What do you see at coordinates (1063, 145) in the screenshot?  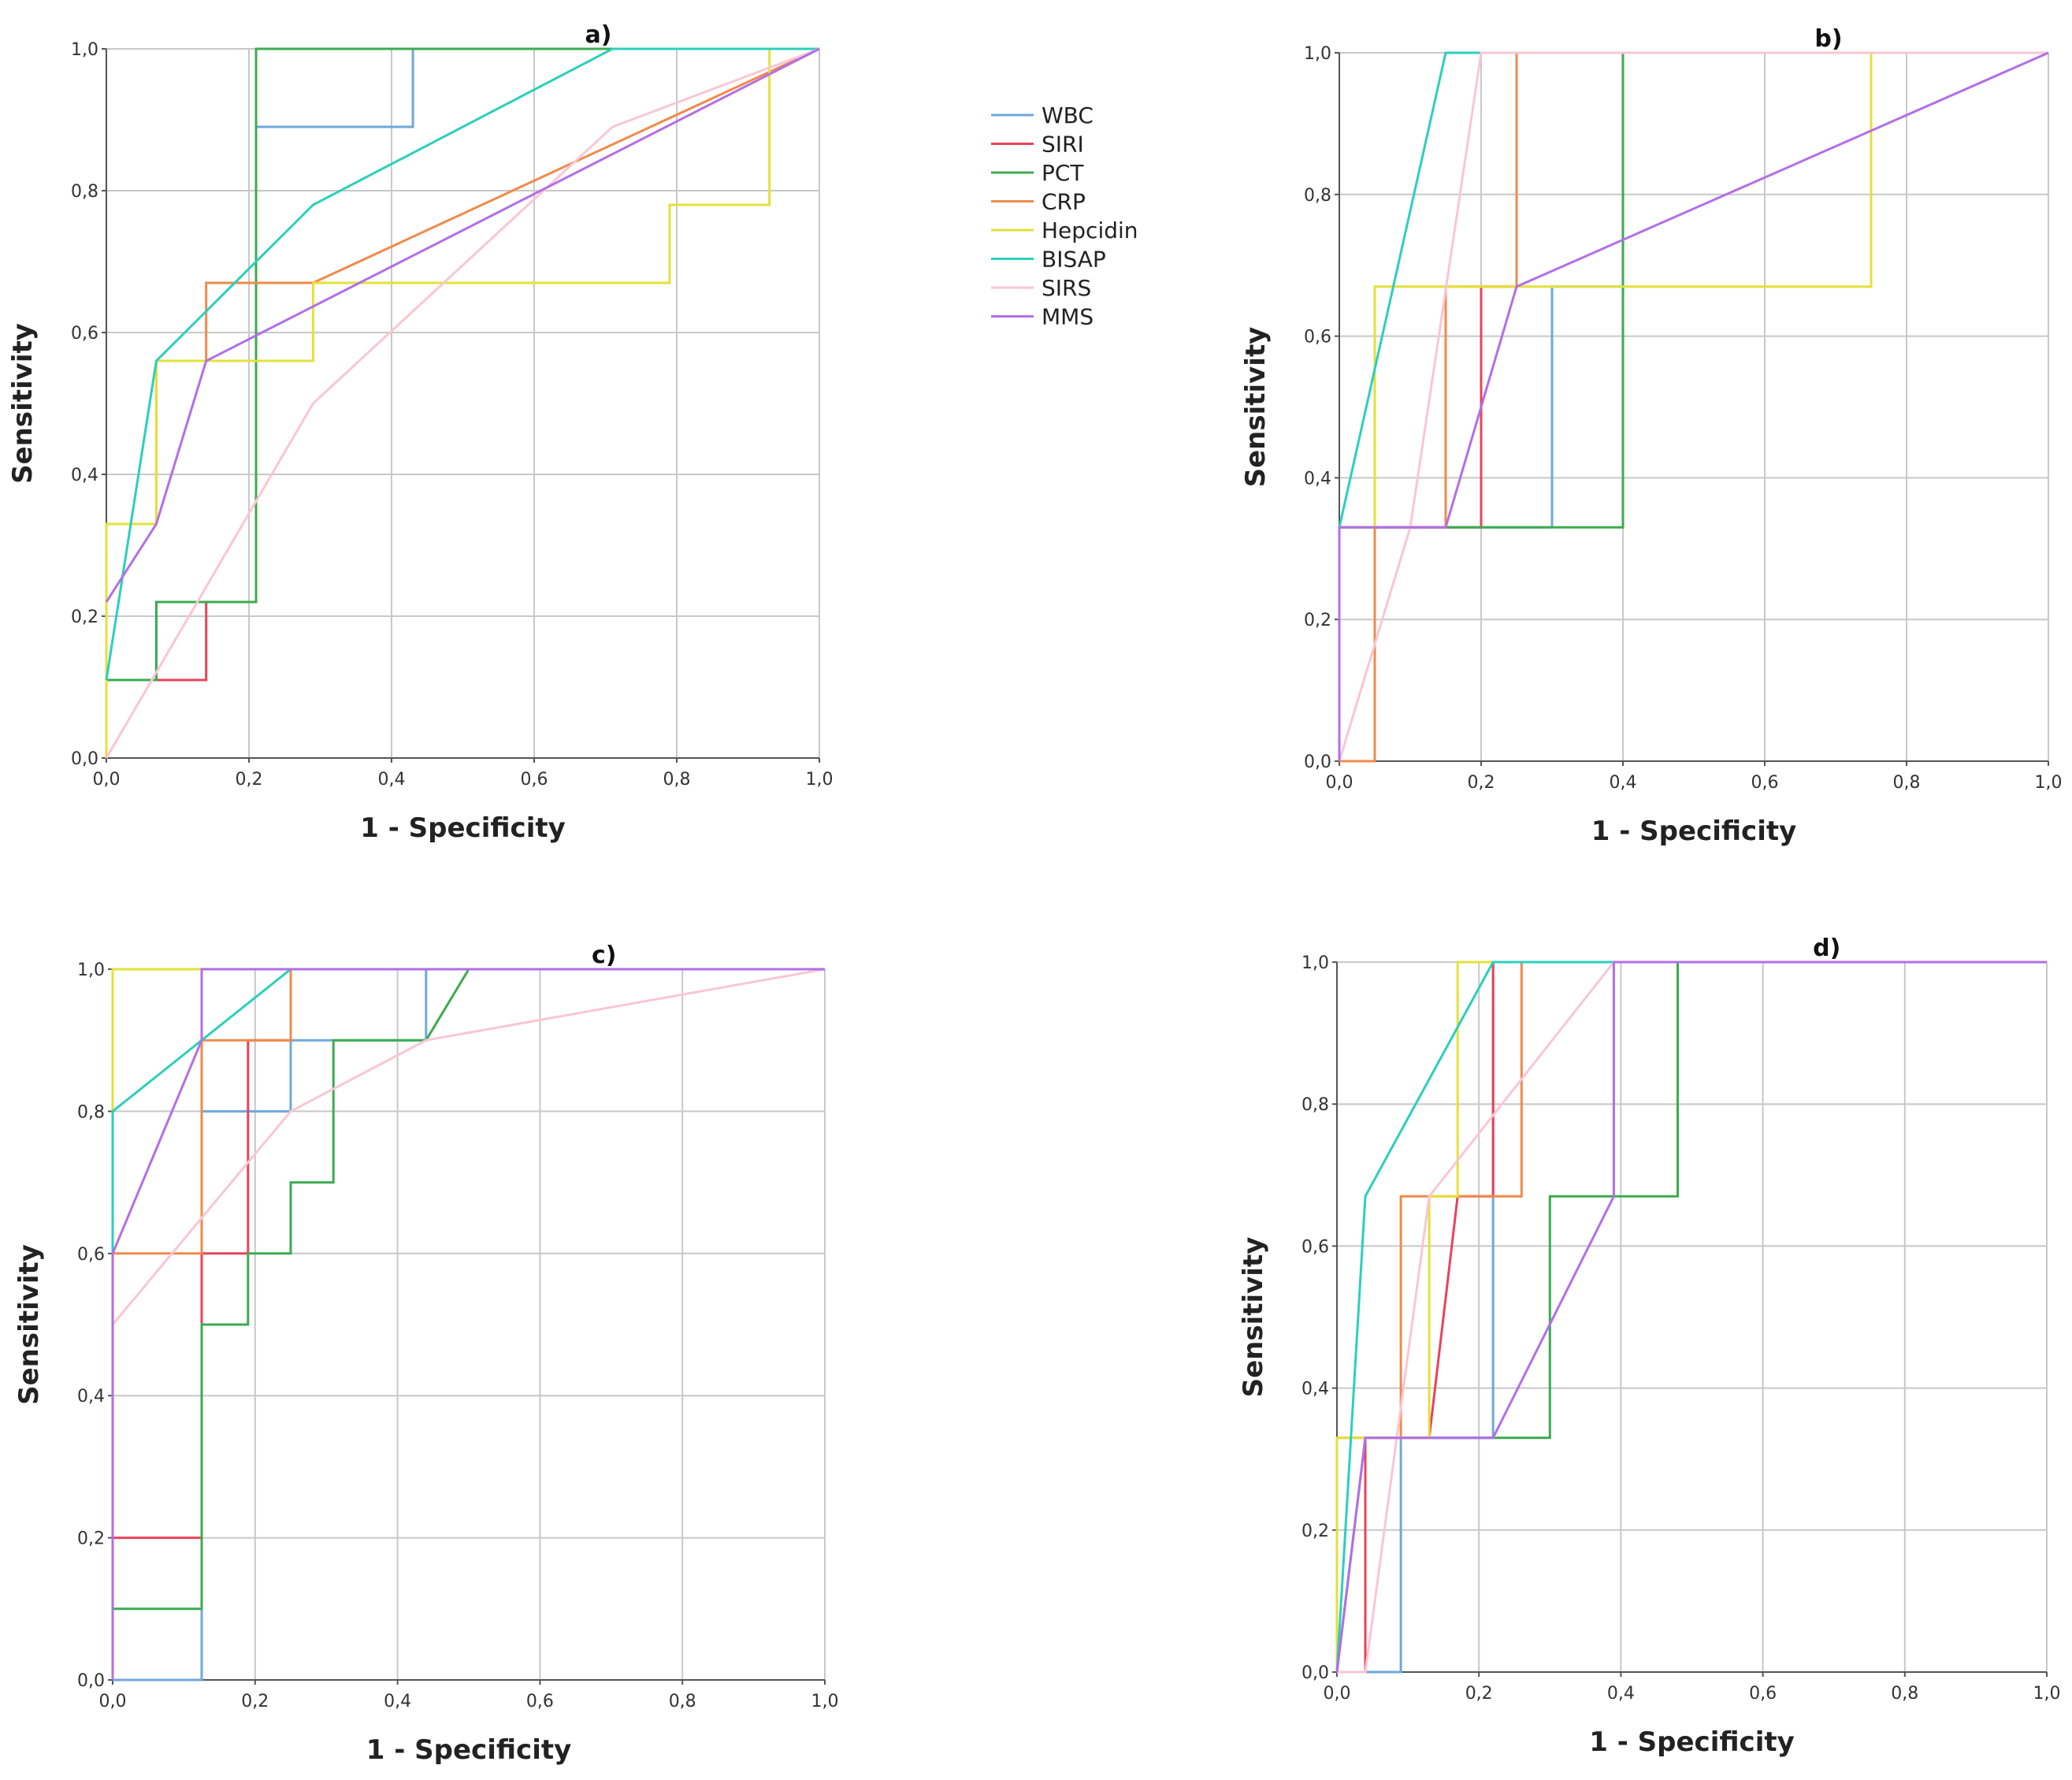 I see `legend-label-siri: SIRI` at bounding box center [1063, 145].